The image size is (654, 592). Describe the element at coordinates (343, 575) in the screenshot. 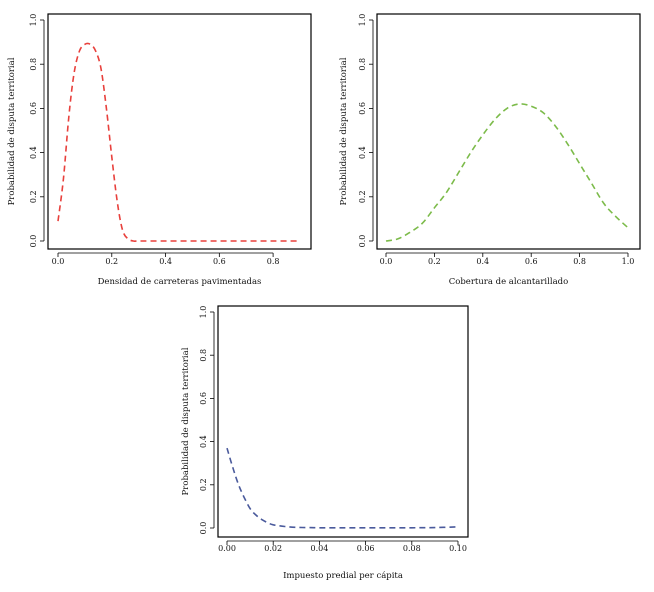

I see `x-axis-label: Impuesto predial per cápita` at that location.